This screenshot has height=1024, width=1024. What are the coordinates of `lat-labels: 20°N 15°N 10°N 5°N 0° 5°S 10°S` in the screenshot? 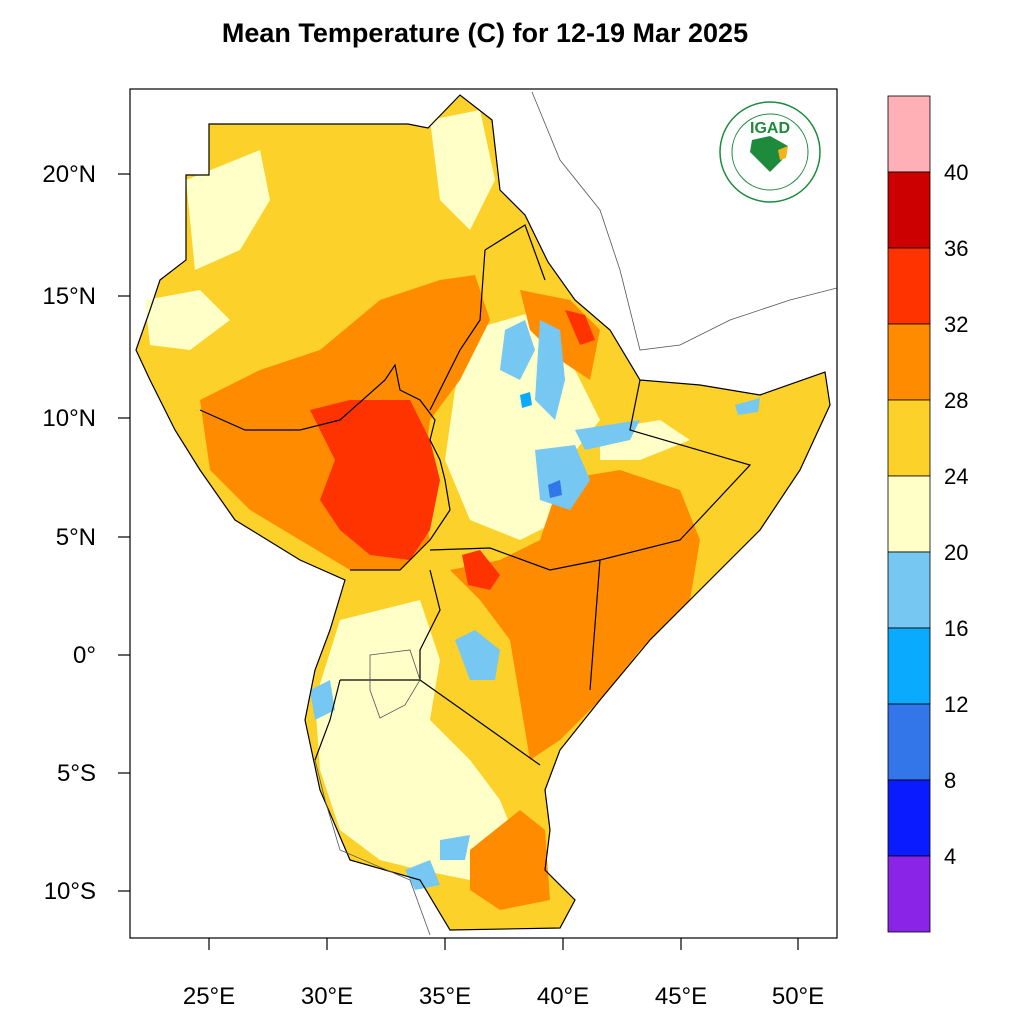 It's located at (69, 533).